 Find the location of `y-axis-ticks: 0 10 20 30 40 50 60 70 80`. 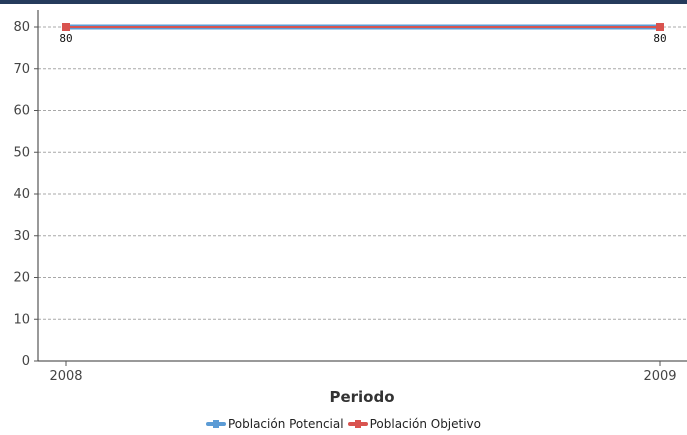

y-axis-ticks: 0 10 20 30 40 50 60 70 80 is located at coordinates (25, 194).